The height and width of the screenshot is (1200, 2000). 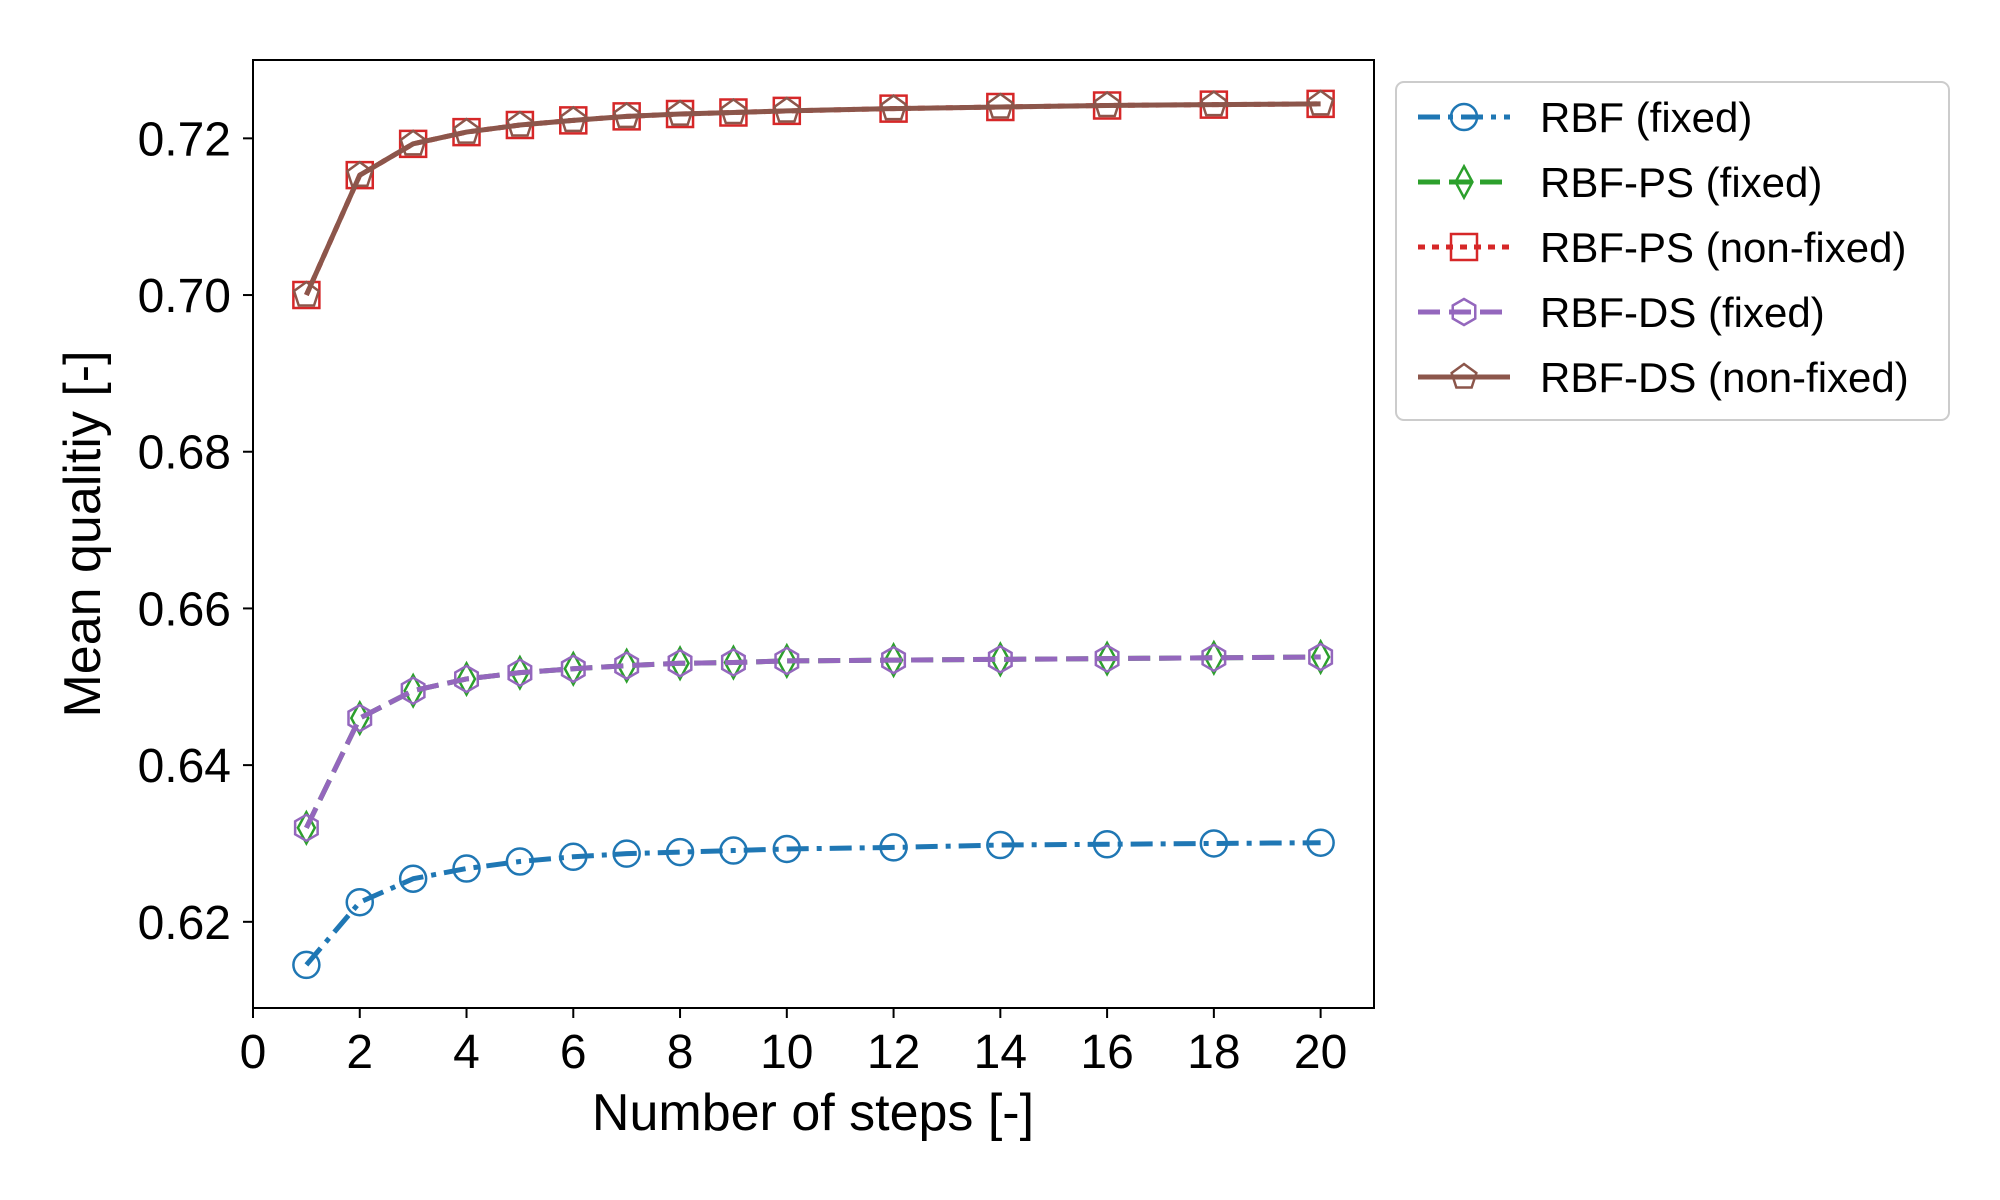 I want to click on x-tick-label: 12, so click(x=893, y=1052).